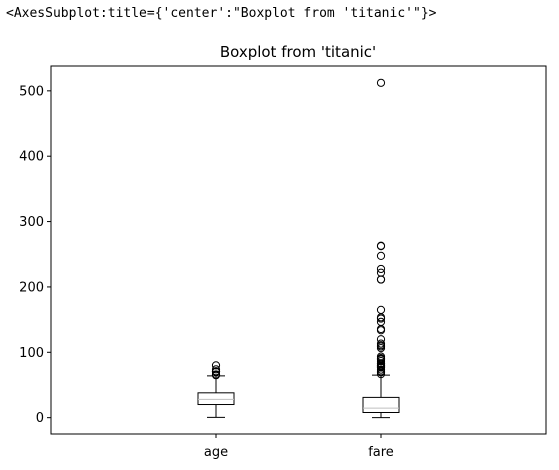  Describe the element at coordinates (381, 452) in the screenshot. I see `x-tick-label: fare` at that location.